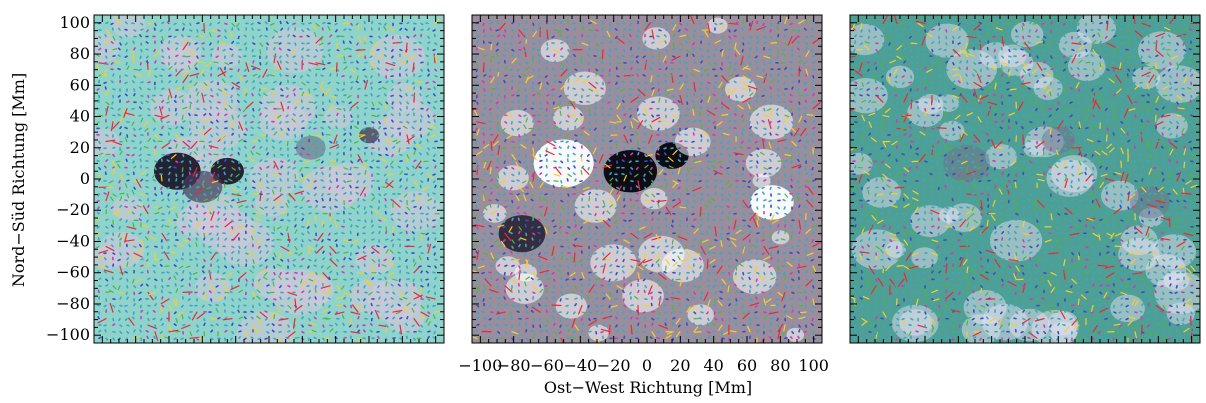  What do you see at coordinates (654, 198) in the screenshot?
I see `plage` at bounding box center [654, 198].